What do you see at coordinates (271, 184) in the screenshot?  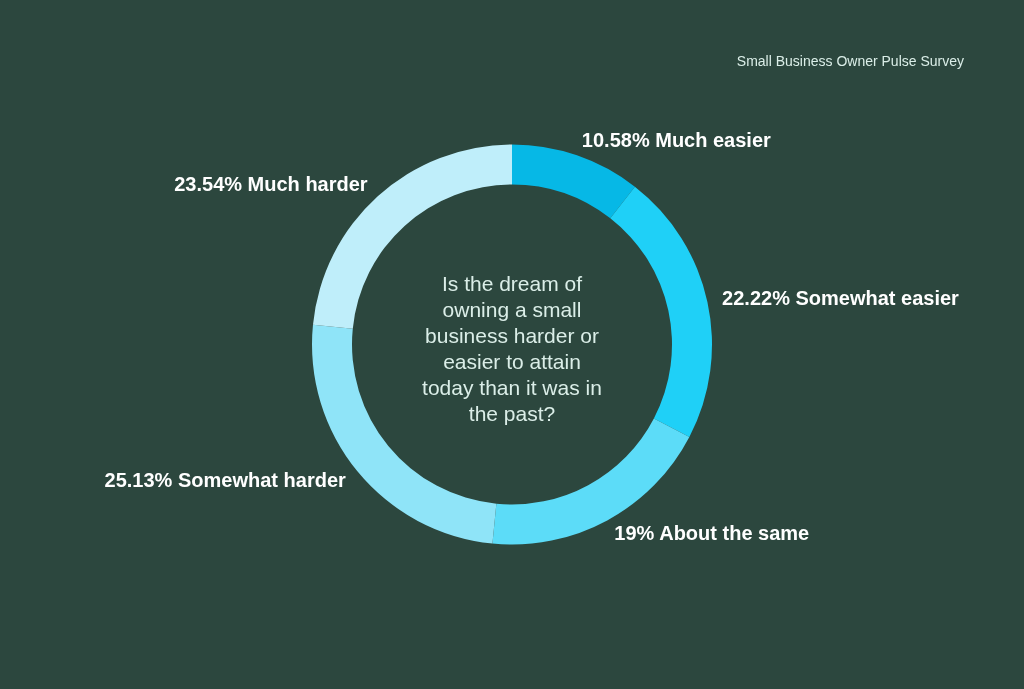 I see `slice-label: 23.54% Much harder` at bounding box center [271, 184].